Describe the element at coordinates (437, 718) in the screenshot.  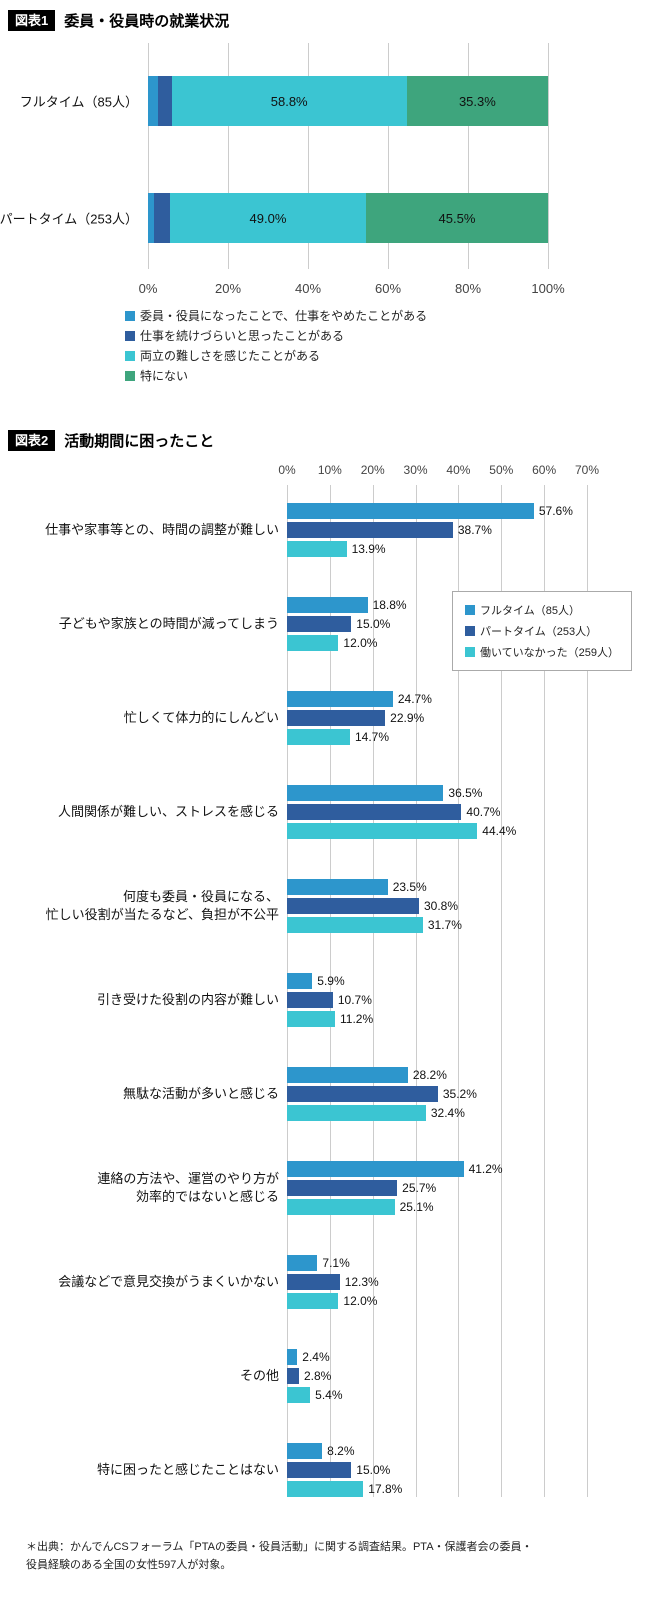
I see `bar-row: 22.9%` at that location.